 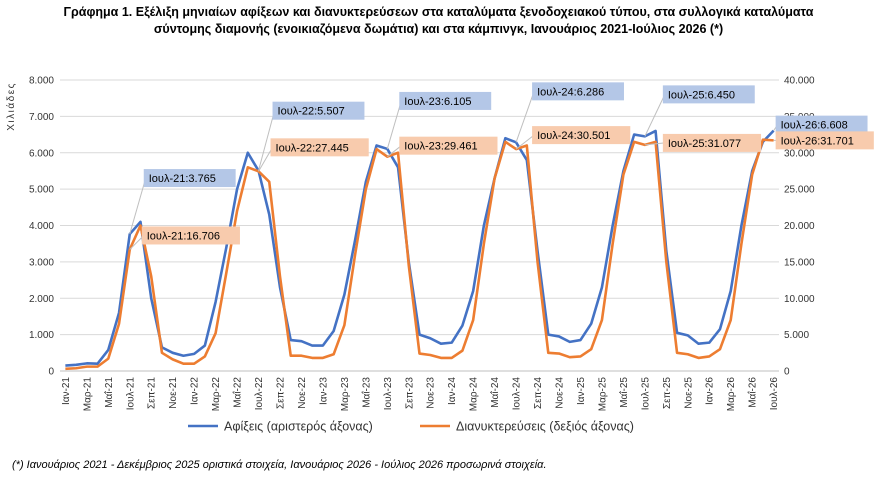 I want to click on y-right-tick-label: 30.000, so click(x=799, y=153).